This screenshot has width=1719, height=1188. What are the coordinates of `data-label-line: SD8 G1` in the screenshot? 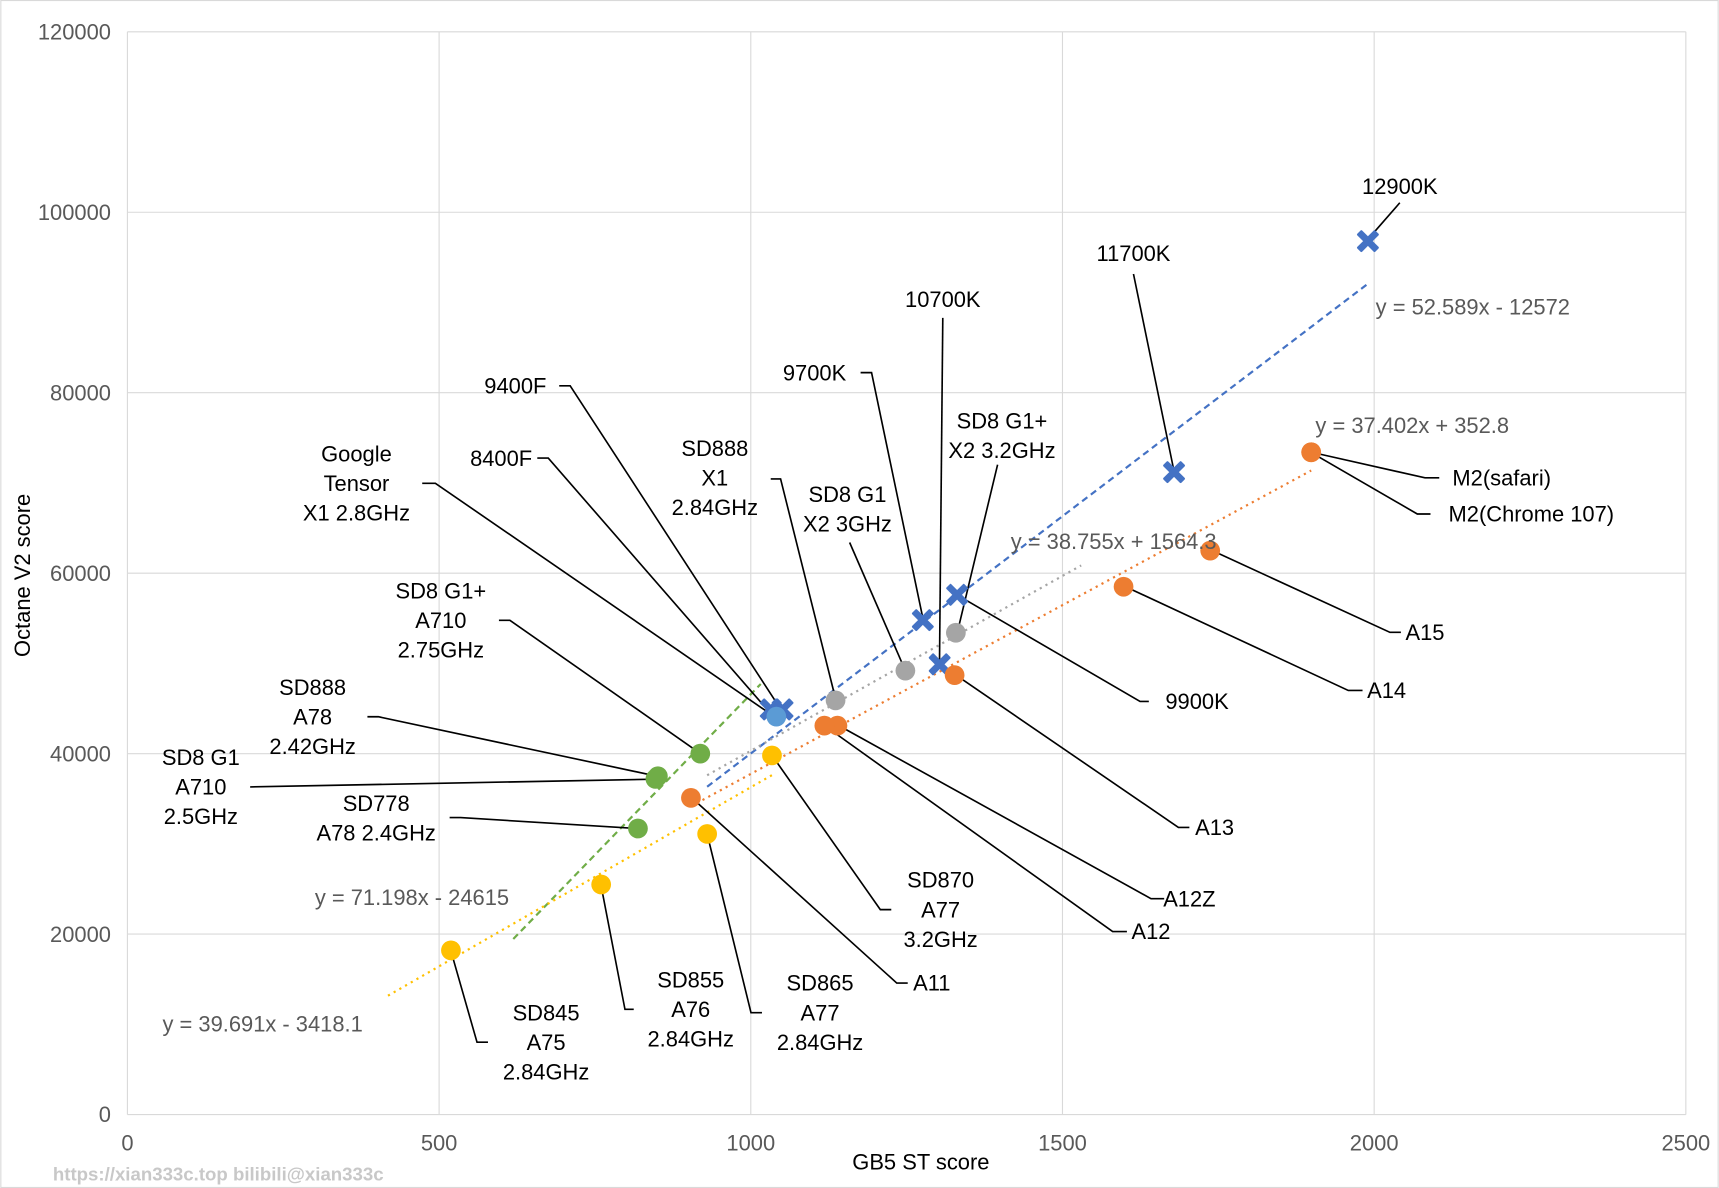 It's located at (201, 757).